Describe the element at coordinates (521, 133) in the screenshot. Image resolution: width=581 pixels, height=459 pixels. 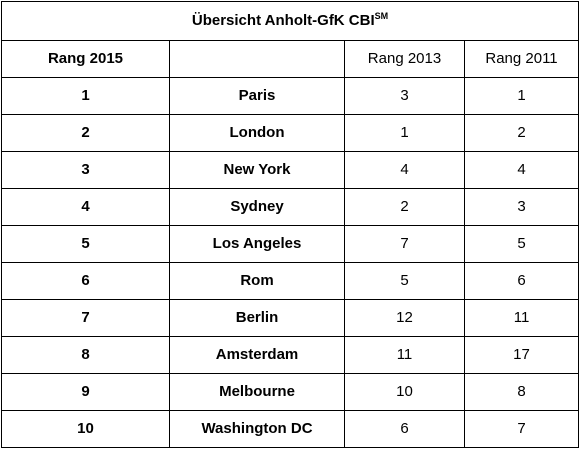
I see `rank-2011-cell: 2` at that location.